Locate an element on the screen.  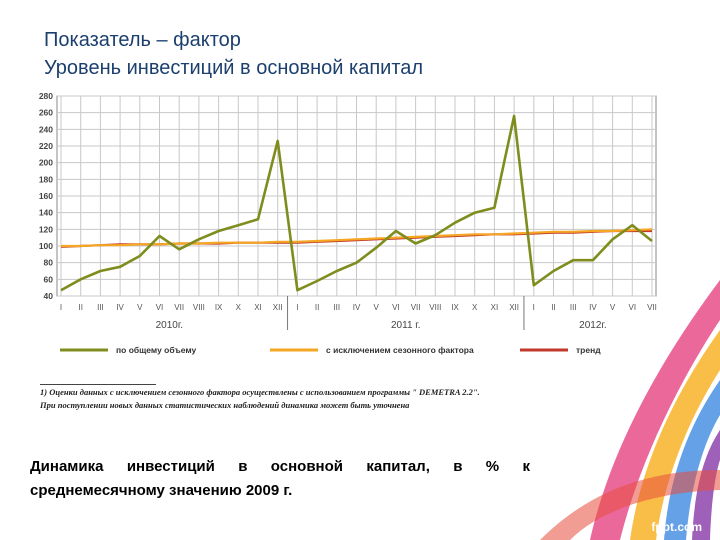
y-tick-label: 140 is located at coordinates (46, 213).